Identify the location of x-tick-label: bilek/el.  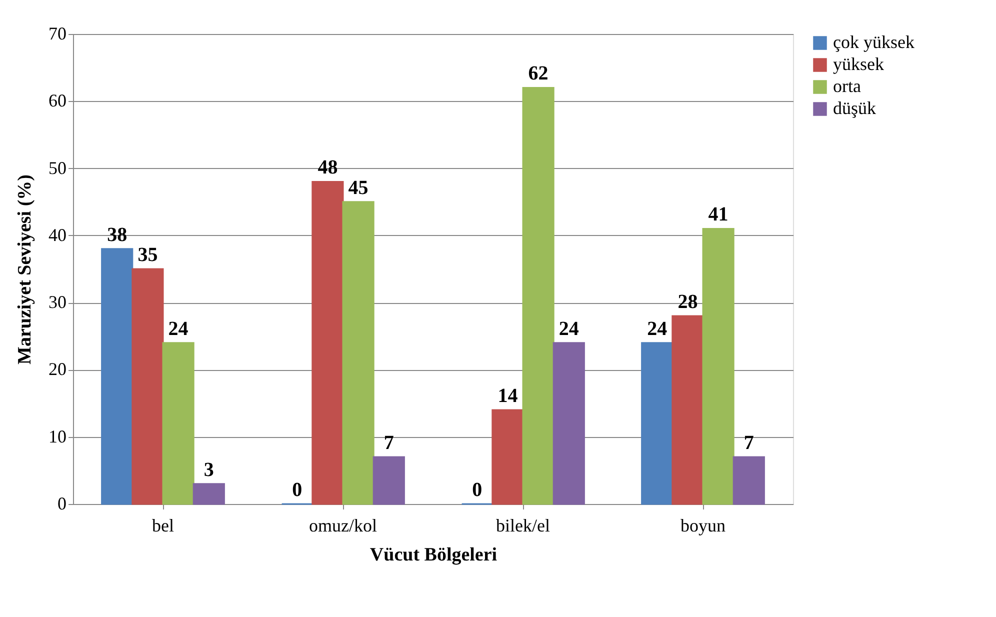
(523, 526).